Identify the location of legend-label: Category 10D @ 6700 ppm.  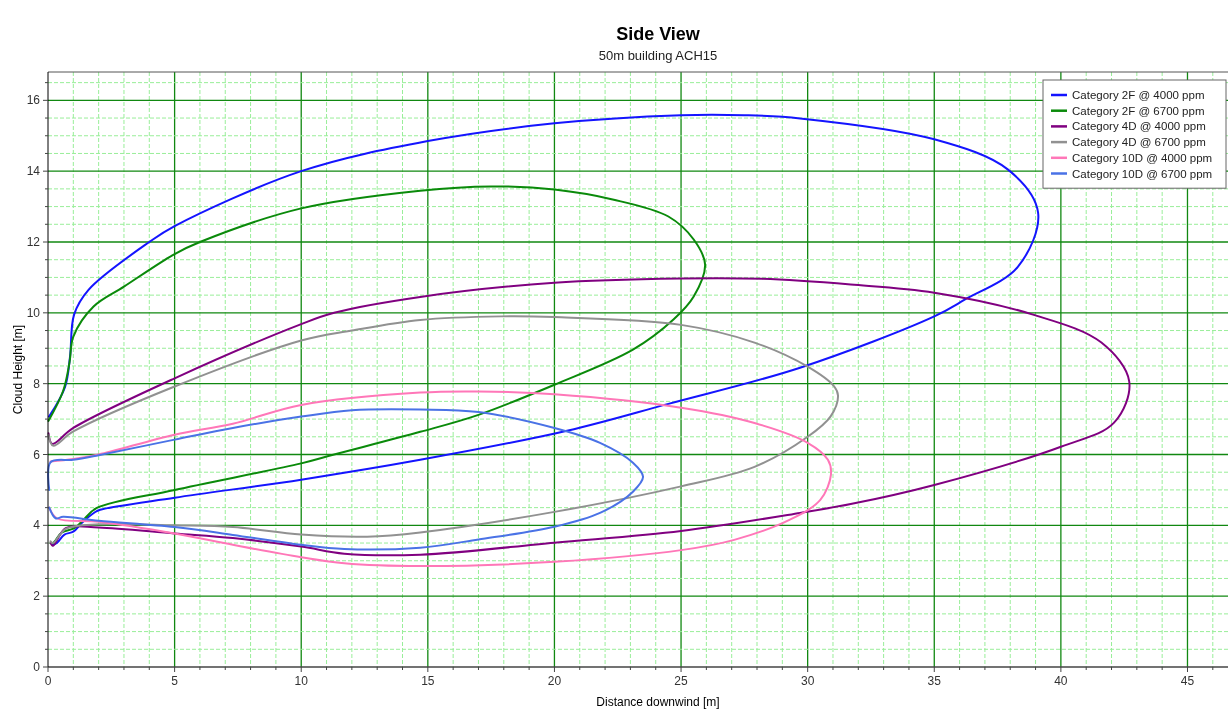
(1142, 173).